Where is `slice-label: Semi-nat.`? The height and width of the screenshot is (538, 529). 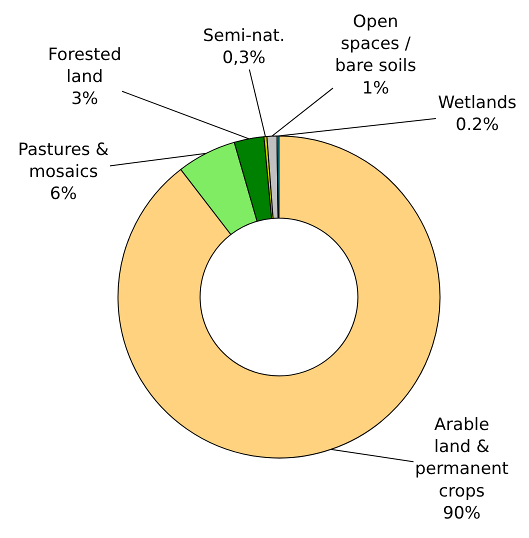 slice-label: Semi-nat. is located at coordinates (244, 36).